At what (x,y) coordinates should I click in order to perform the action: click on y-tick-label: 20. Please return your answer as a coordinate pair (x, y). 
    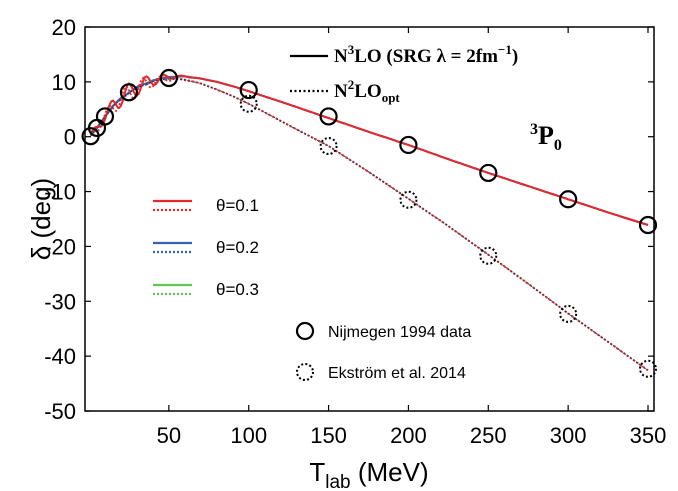
    Looking at the image, I should click on (64, 27).